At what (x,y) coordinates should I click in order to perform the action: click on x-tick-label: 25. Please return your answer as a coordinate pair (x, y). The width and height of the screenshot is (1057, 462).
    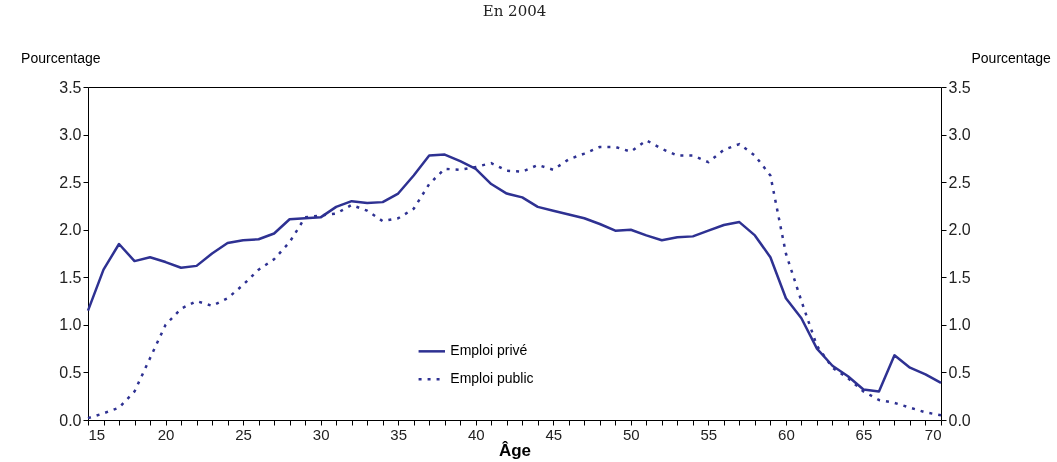
    Looking at the image, I should click on (243, 434).